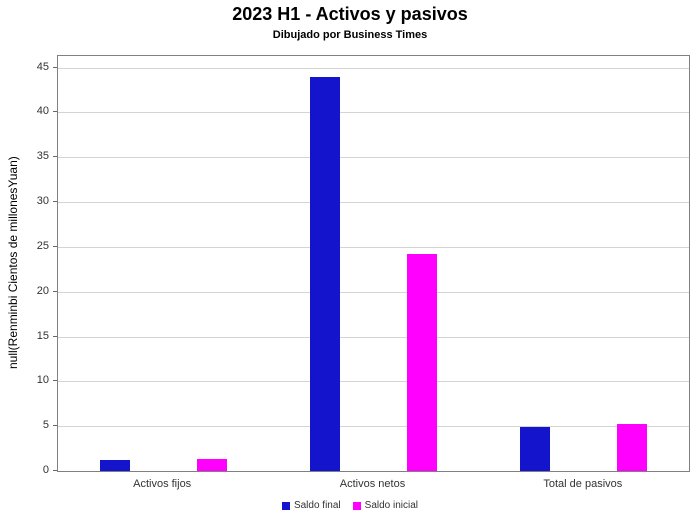 Image resolution: width=700 pixels, height=524 pixels. I want to click on y-tick-label: 5, so click(45, 425).